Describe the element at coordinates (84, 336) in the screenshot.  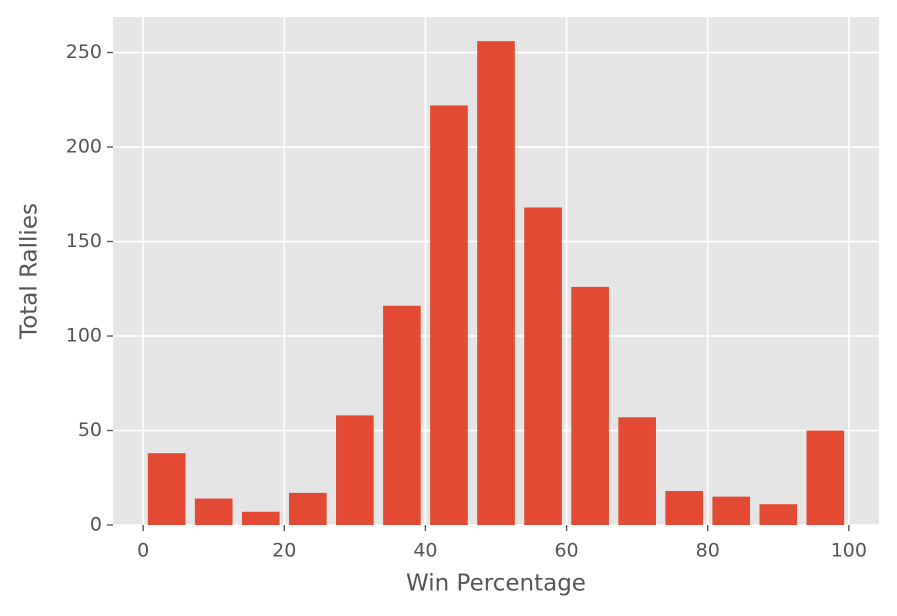
I see `y-tick-label: 100` at that location.